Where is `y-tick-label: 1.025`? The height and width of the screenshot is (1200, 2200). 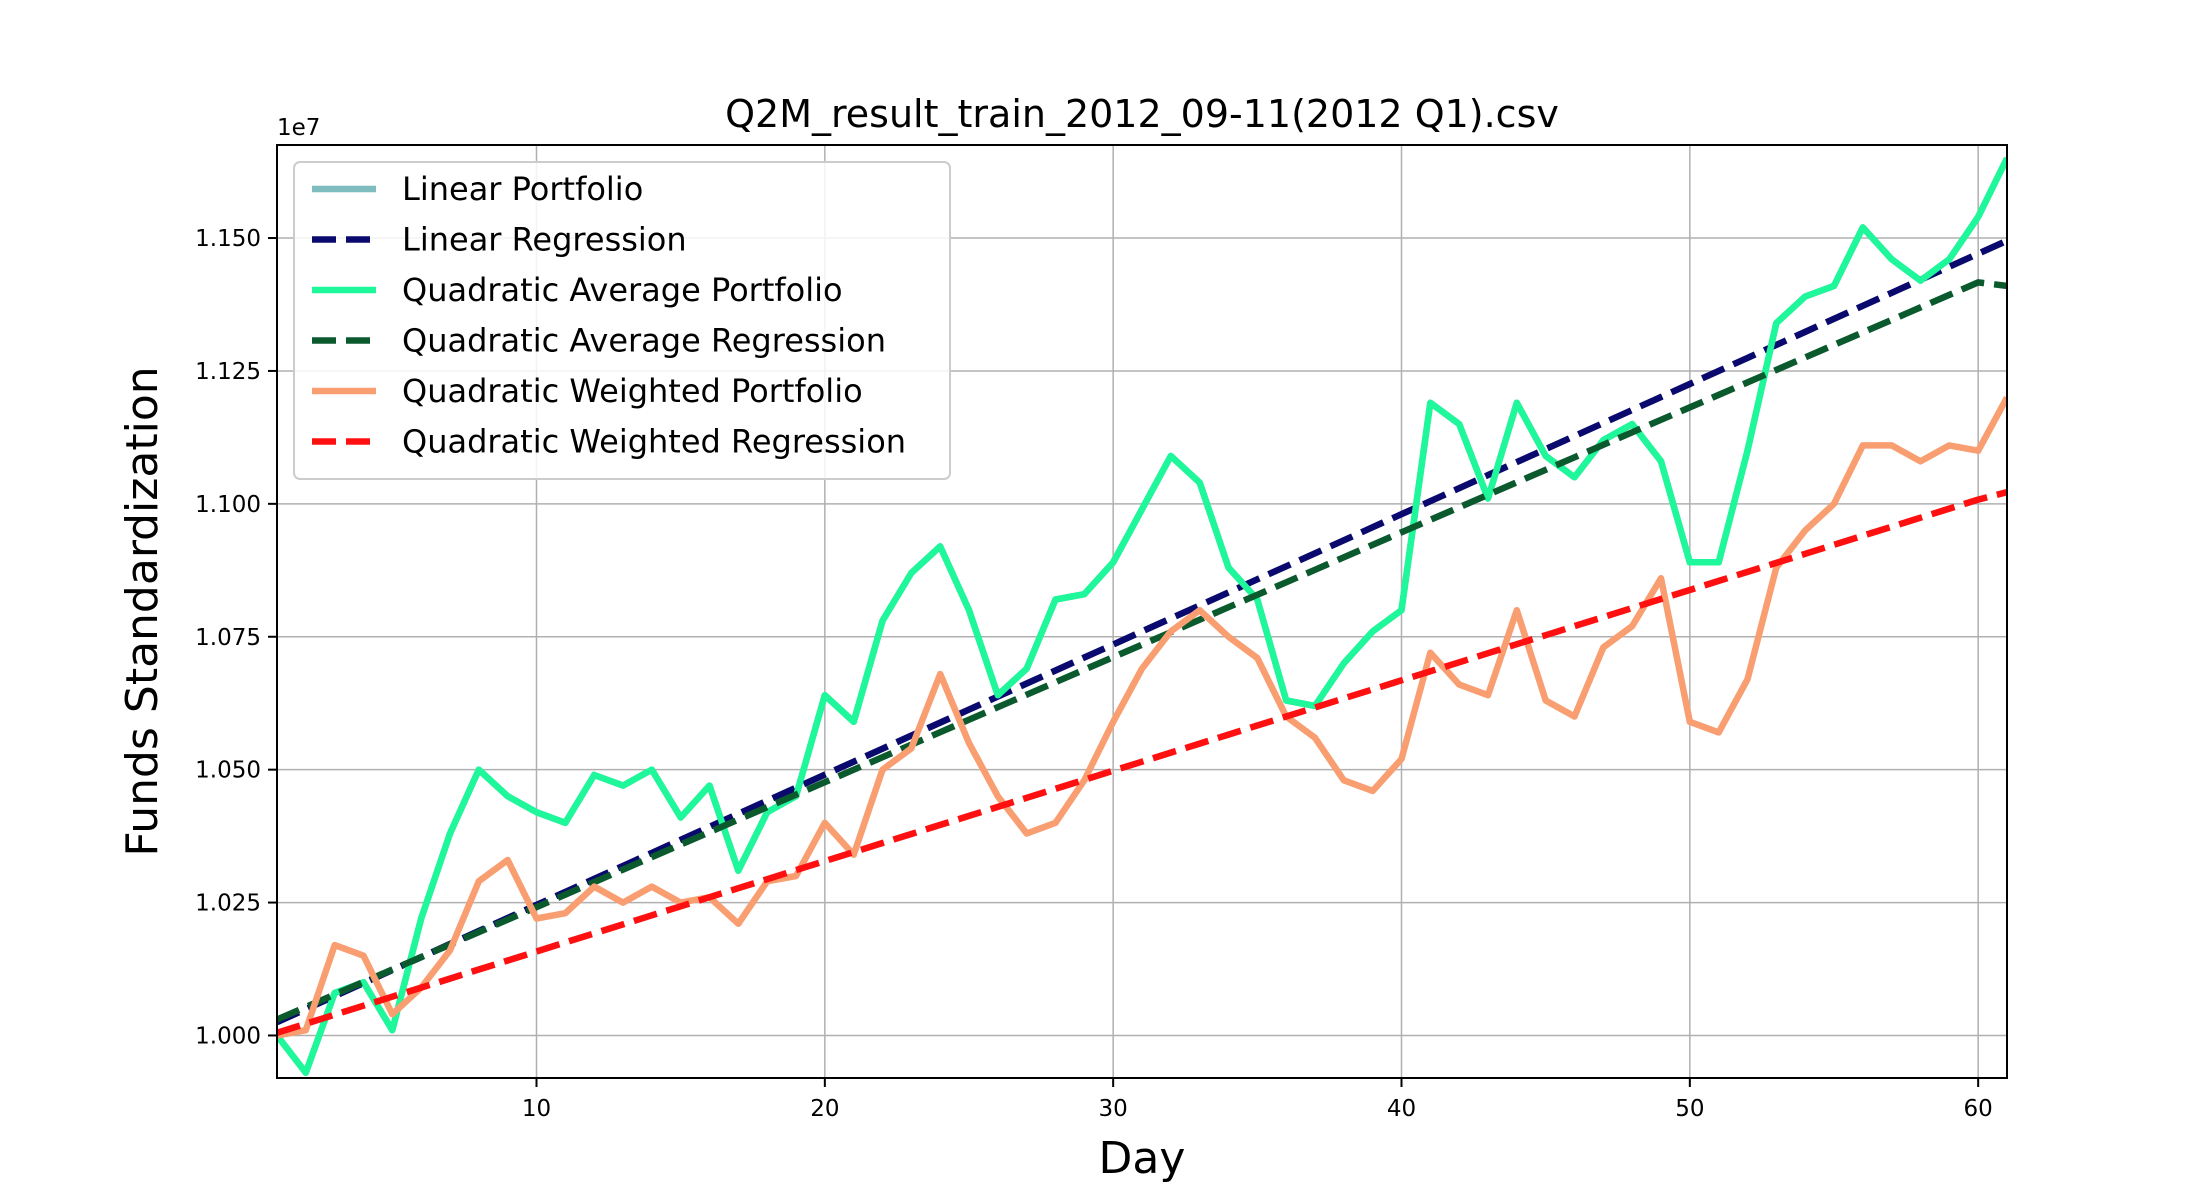
y-tick-label: 1.025 is located at coordinates (228, 904).